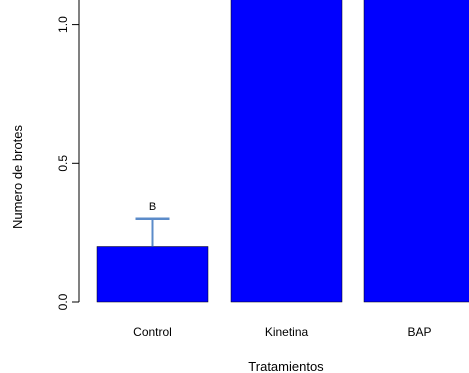 This screenshot has height=373, width=469. What do you see at coordinates (419, 332) in the screenshot?
I see `x-tick-label: BAP` at bounding box center [419, 332].